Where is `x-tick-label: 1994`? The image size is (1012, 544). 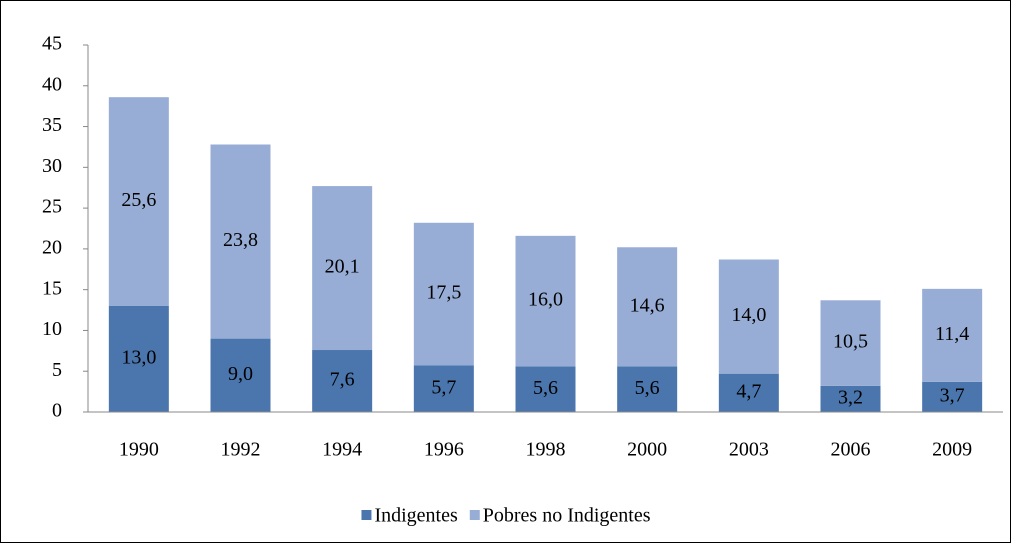 x-tick-label: 1994 is located at coordinates (342, 450).